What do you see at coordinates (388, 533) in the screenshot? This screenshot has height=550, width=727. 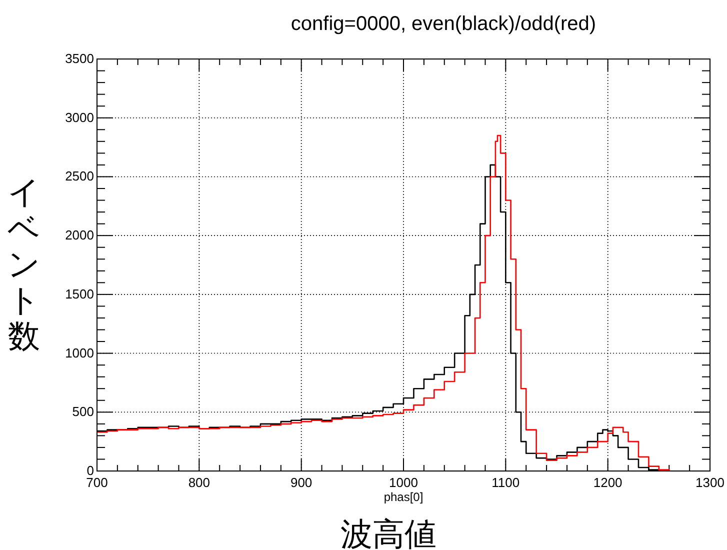 I see `text: 波高値` at bounding box center [388, 533].